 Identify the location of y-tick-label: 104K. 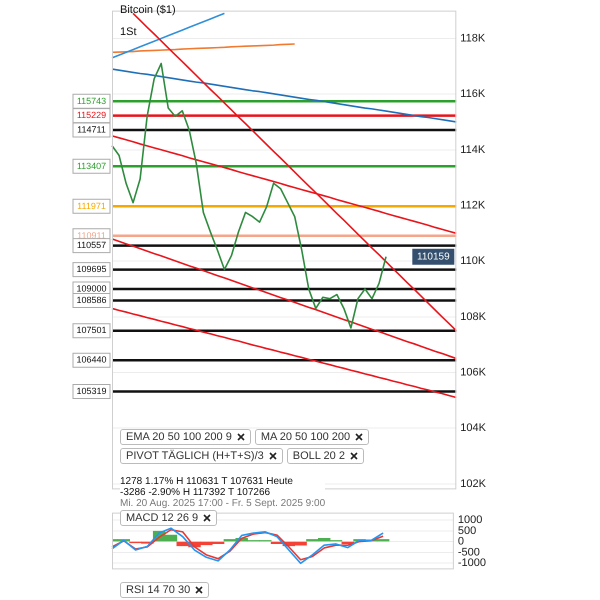
(473, 428).